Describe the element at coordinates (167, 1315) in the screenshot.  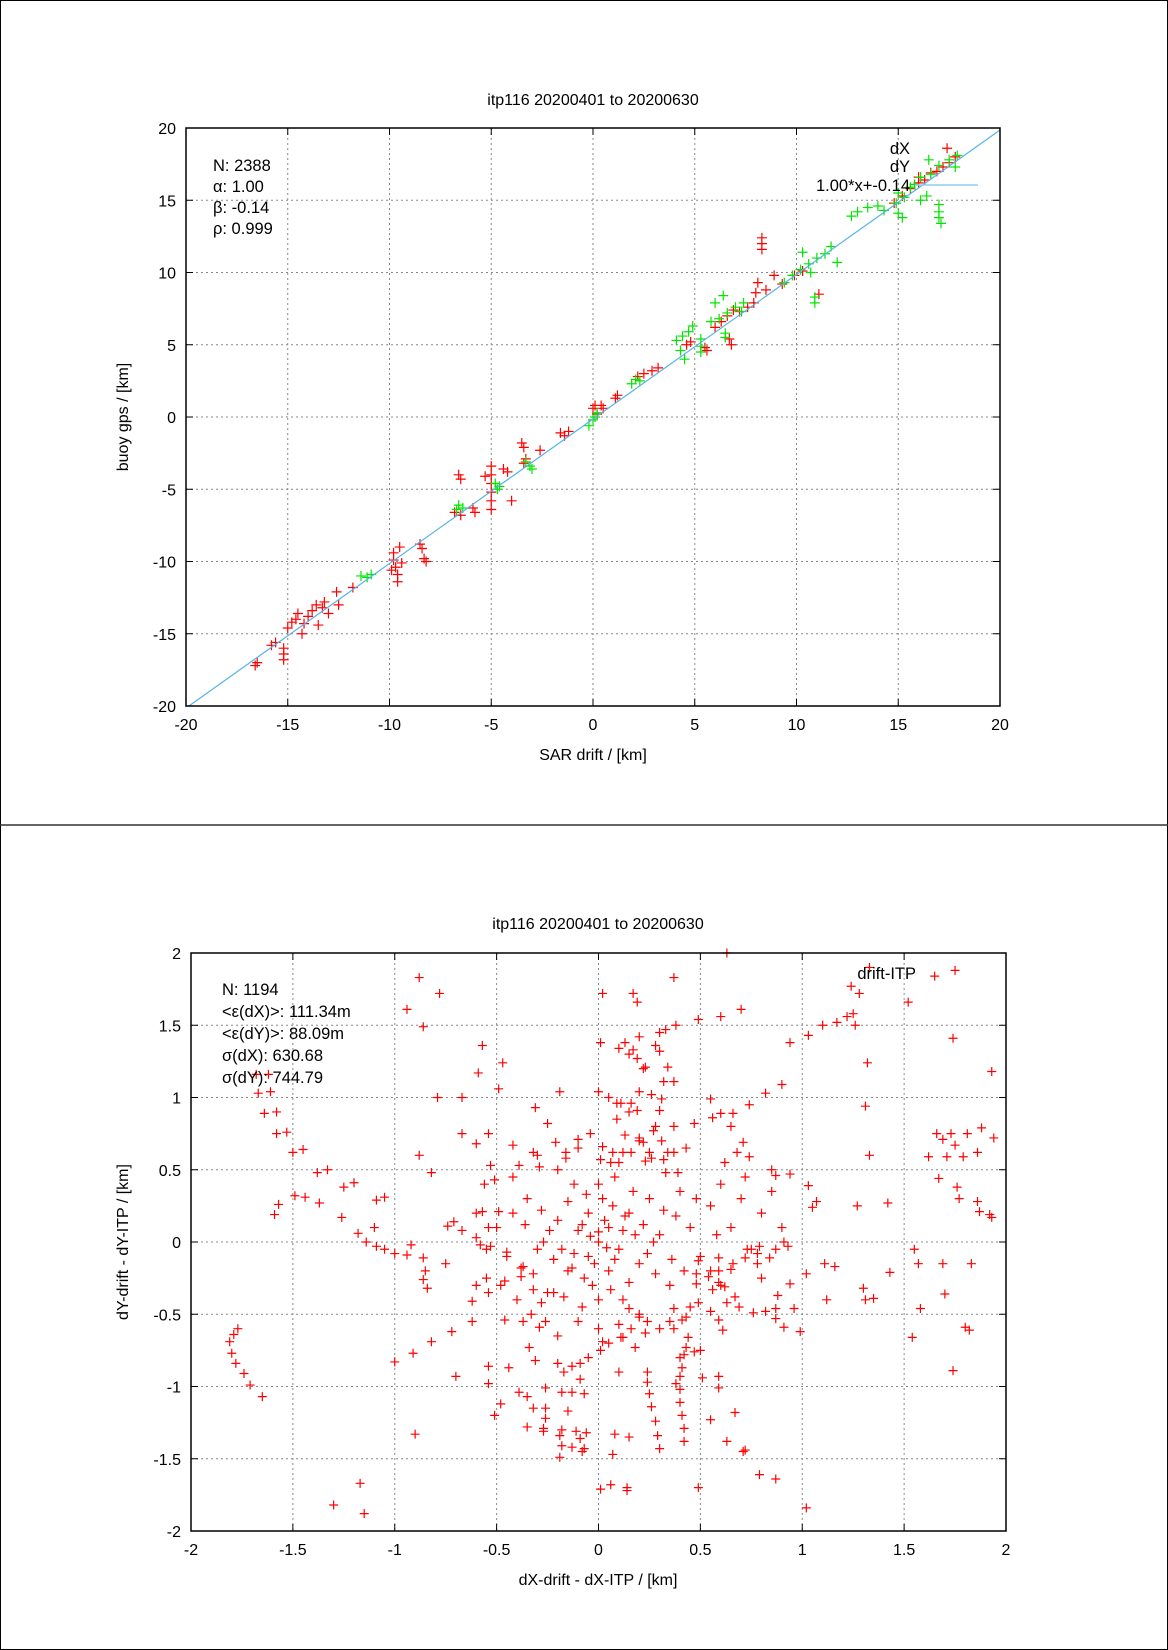
I see `y-tick-label: -0.5` at that location.